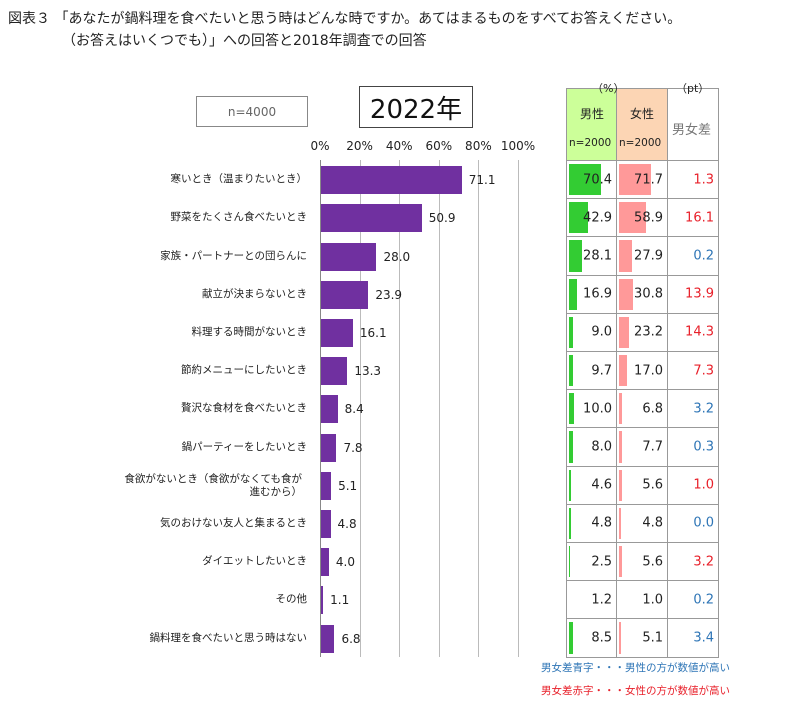 This screenshot has height=725, width=810. What do you see at coordinates (597, 294) in the screenshot?
I see `male-value: 16.9` at bounding box center [597, 294].